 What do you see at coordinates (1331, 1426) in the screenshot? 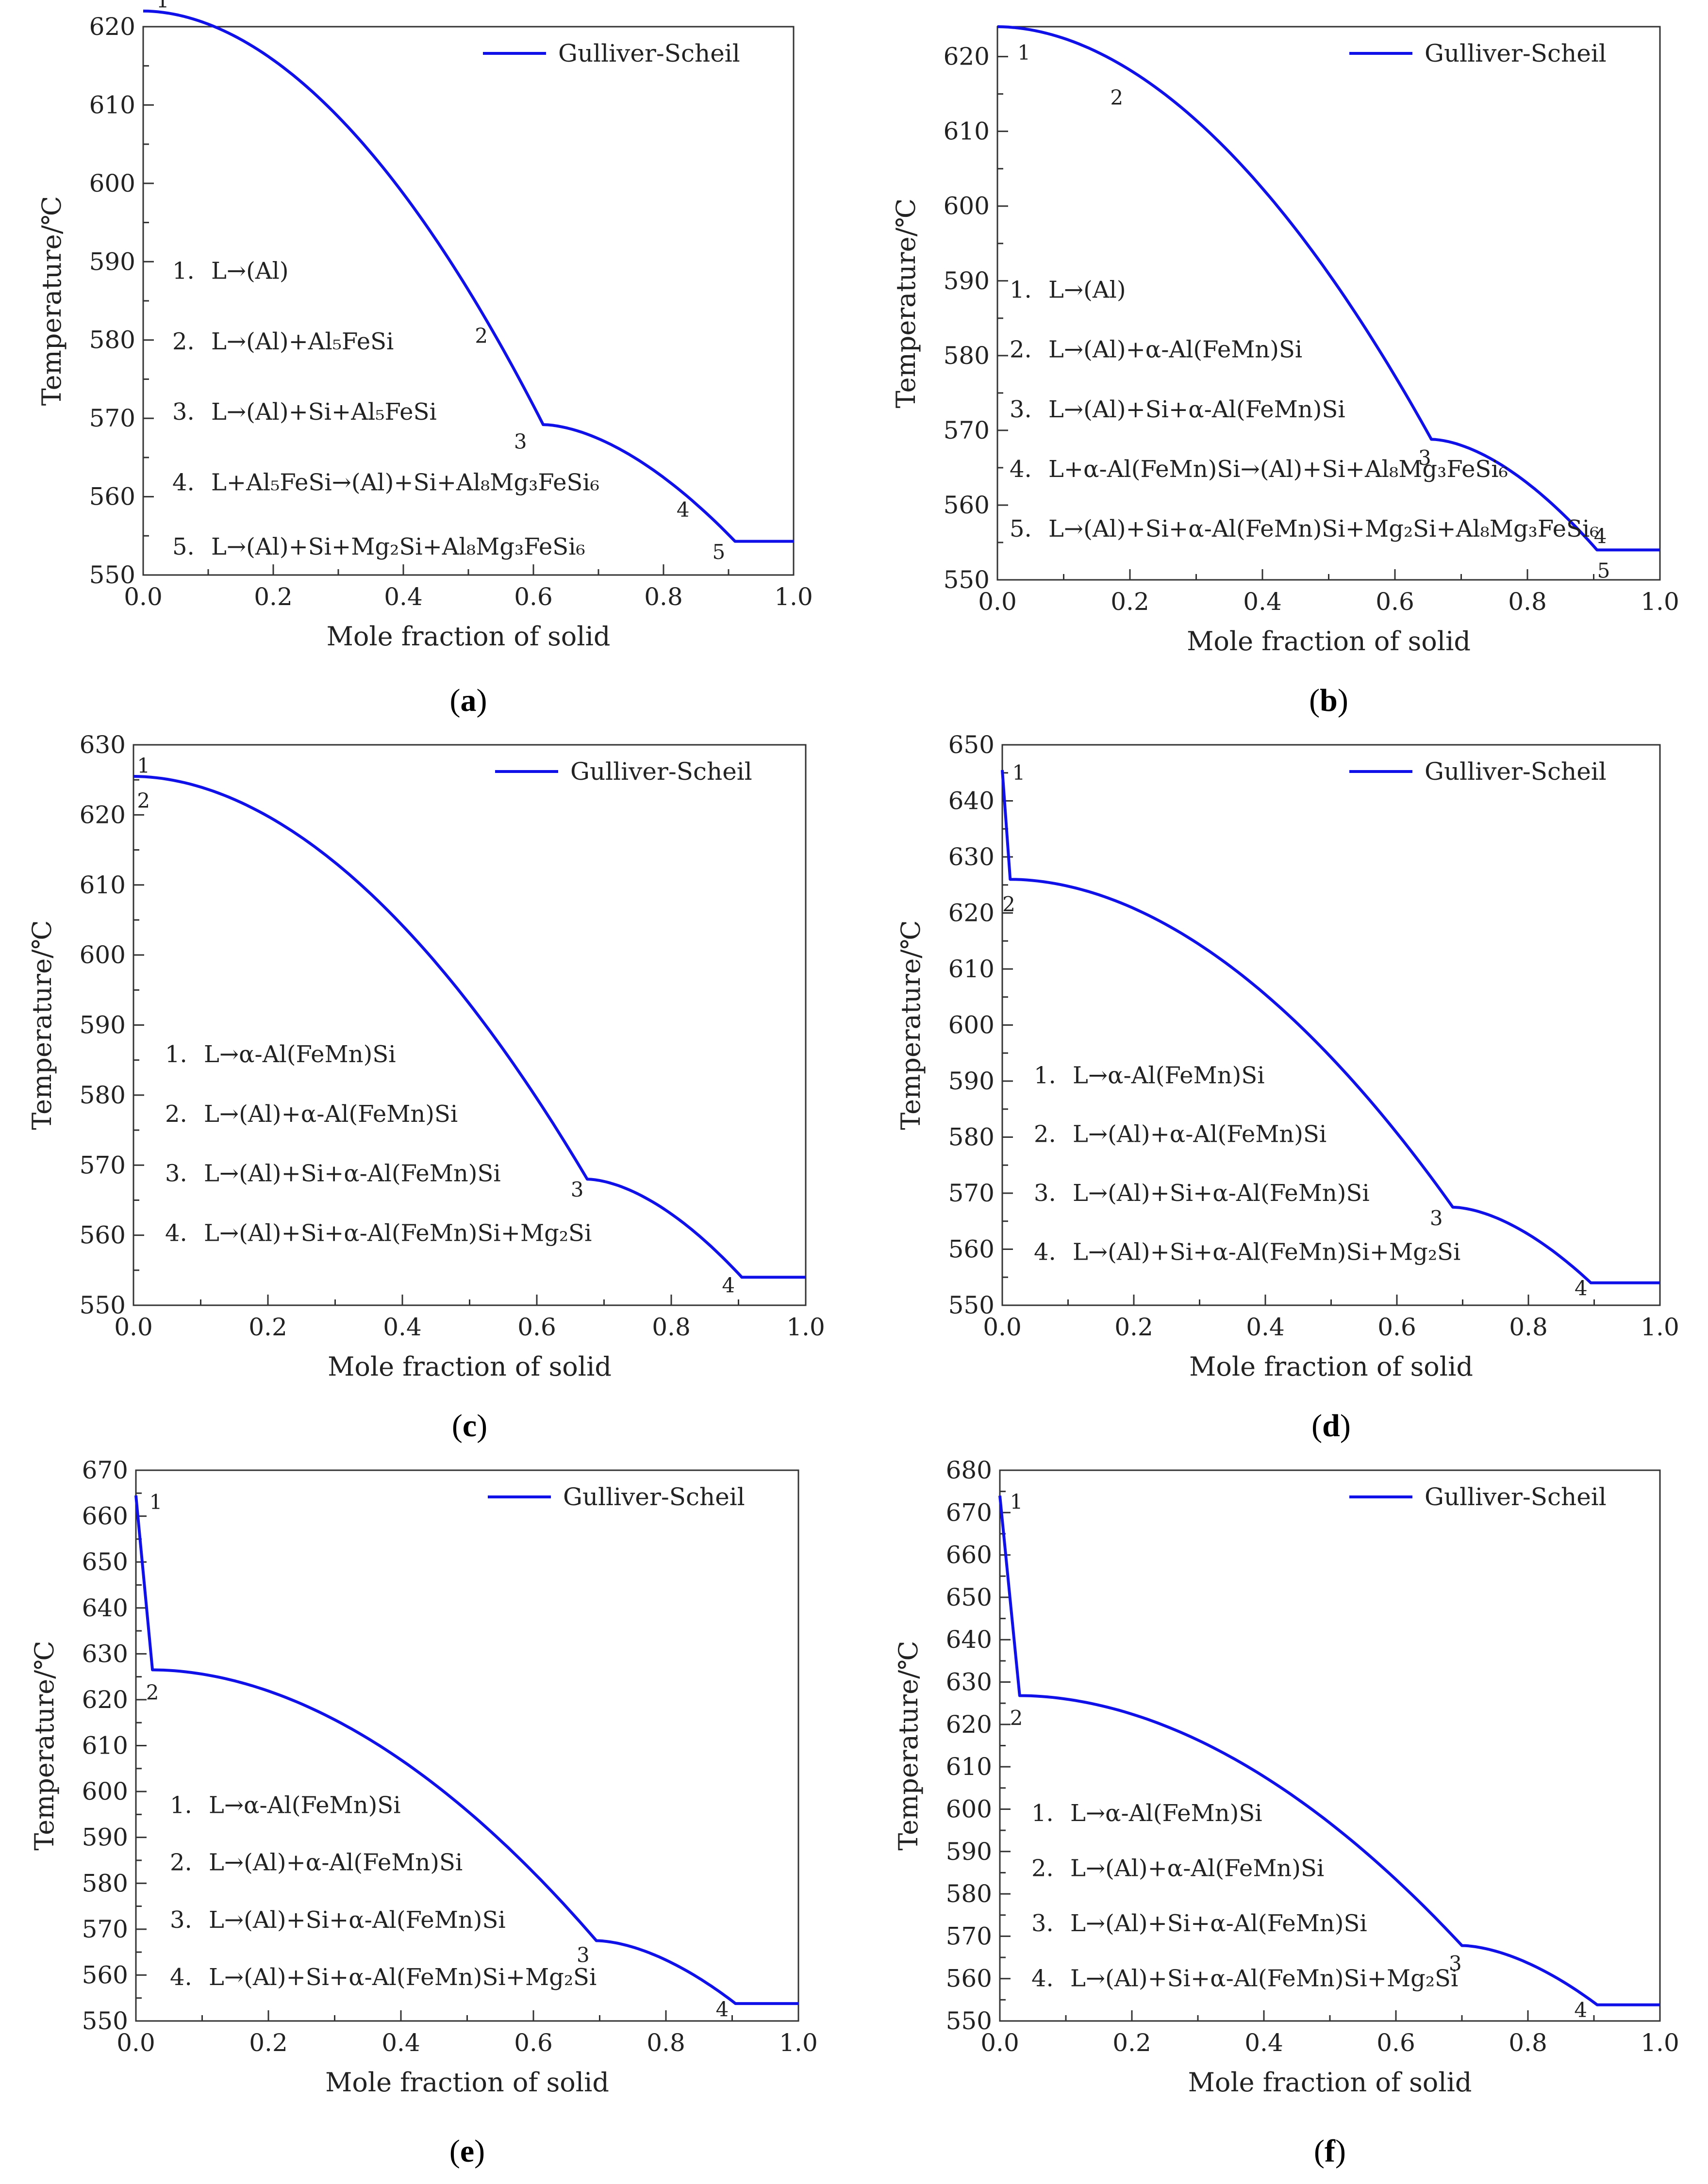
I see `panel-letter: d` at bounding box center [1331, 1426].